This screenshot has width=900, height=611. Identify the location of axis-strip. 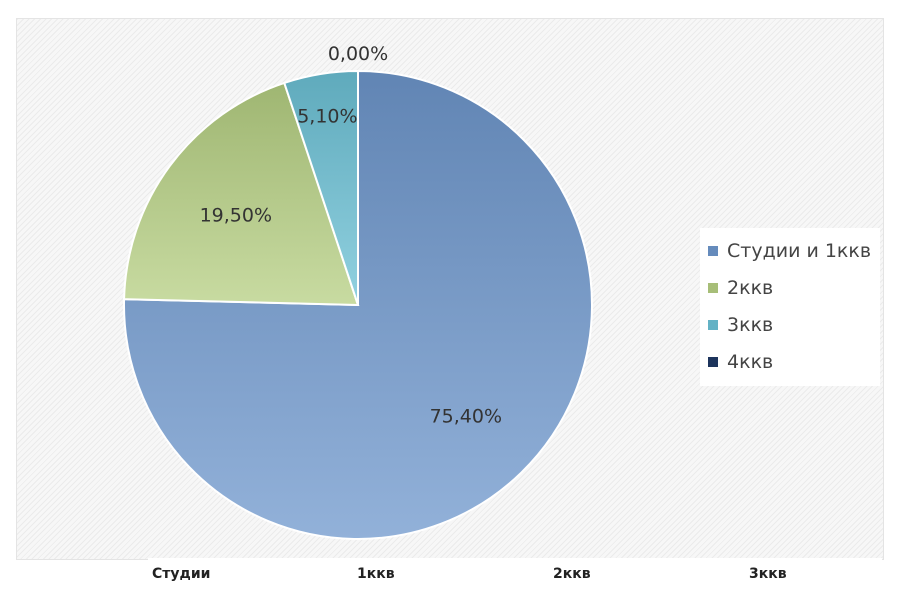
(515, 575).